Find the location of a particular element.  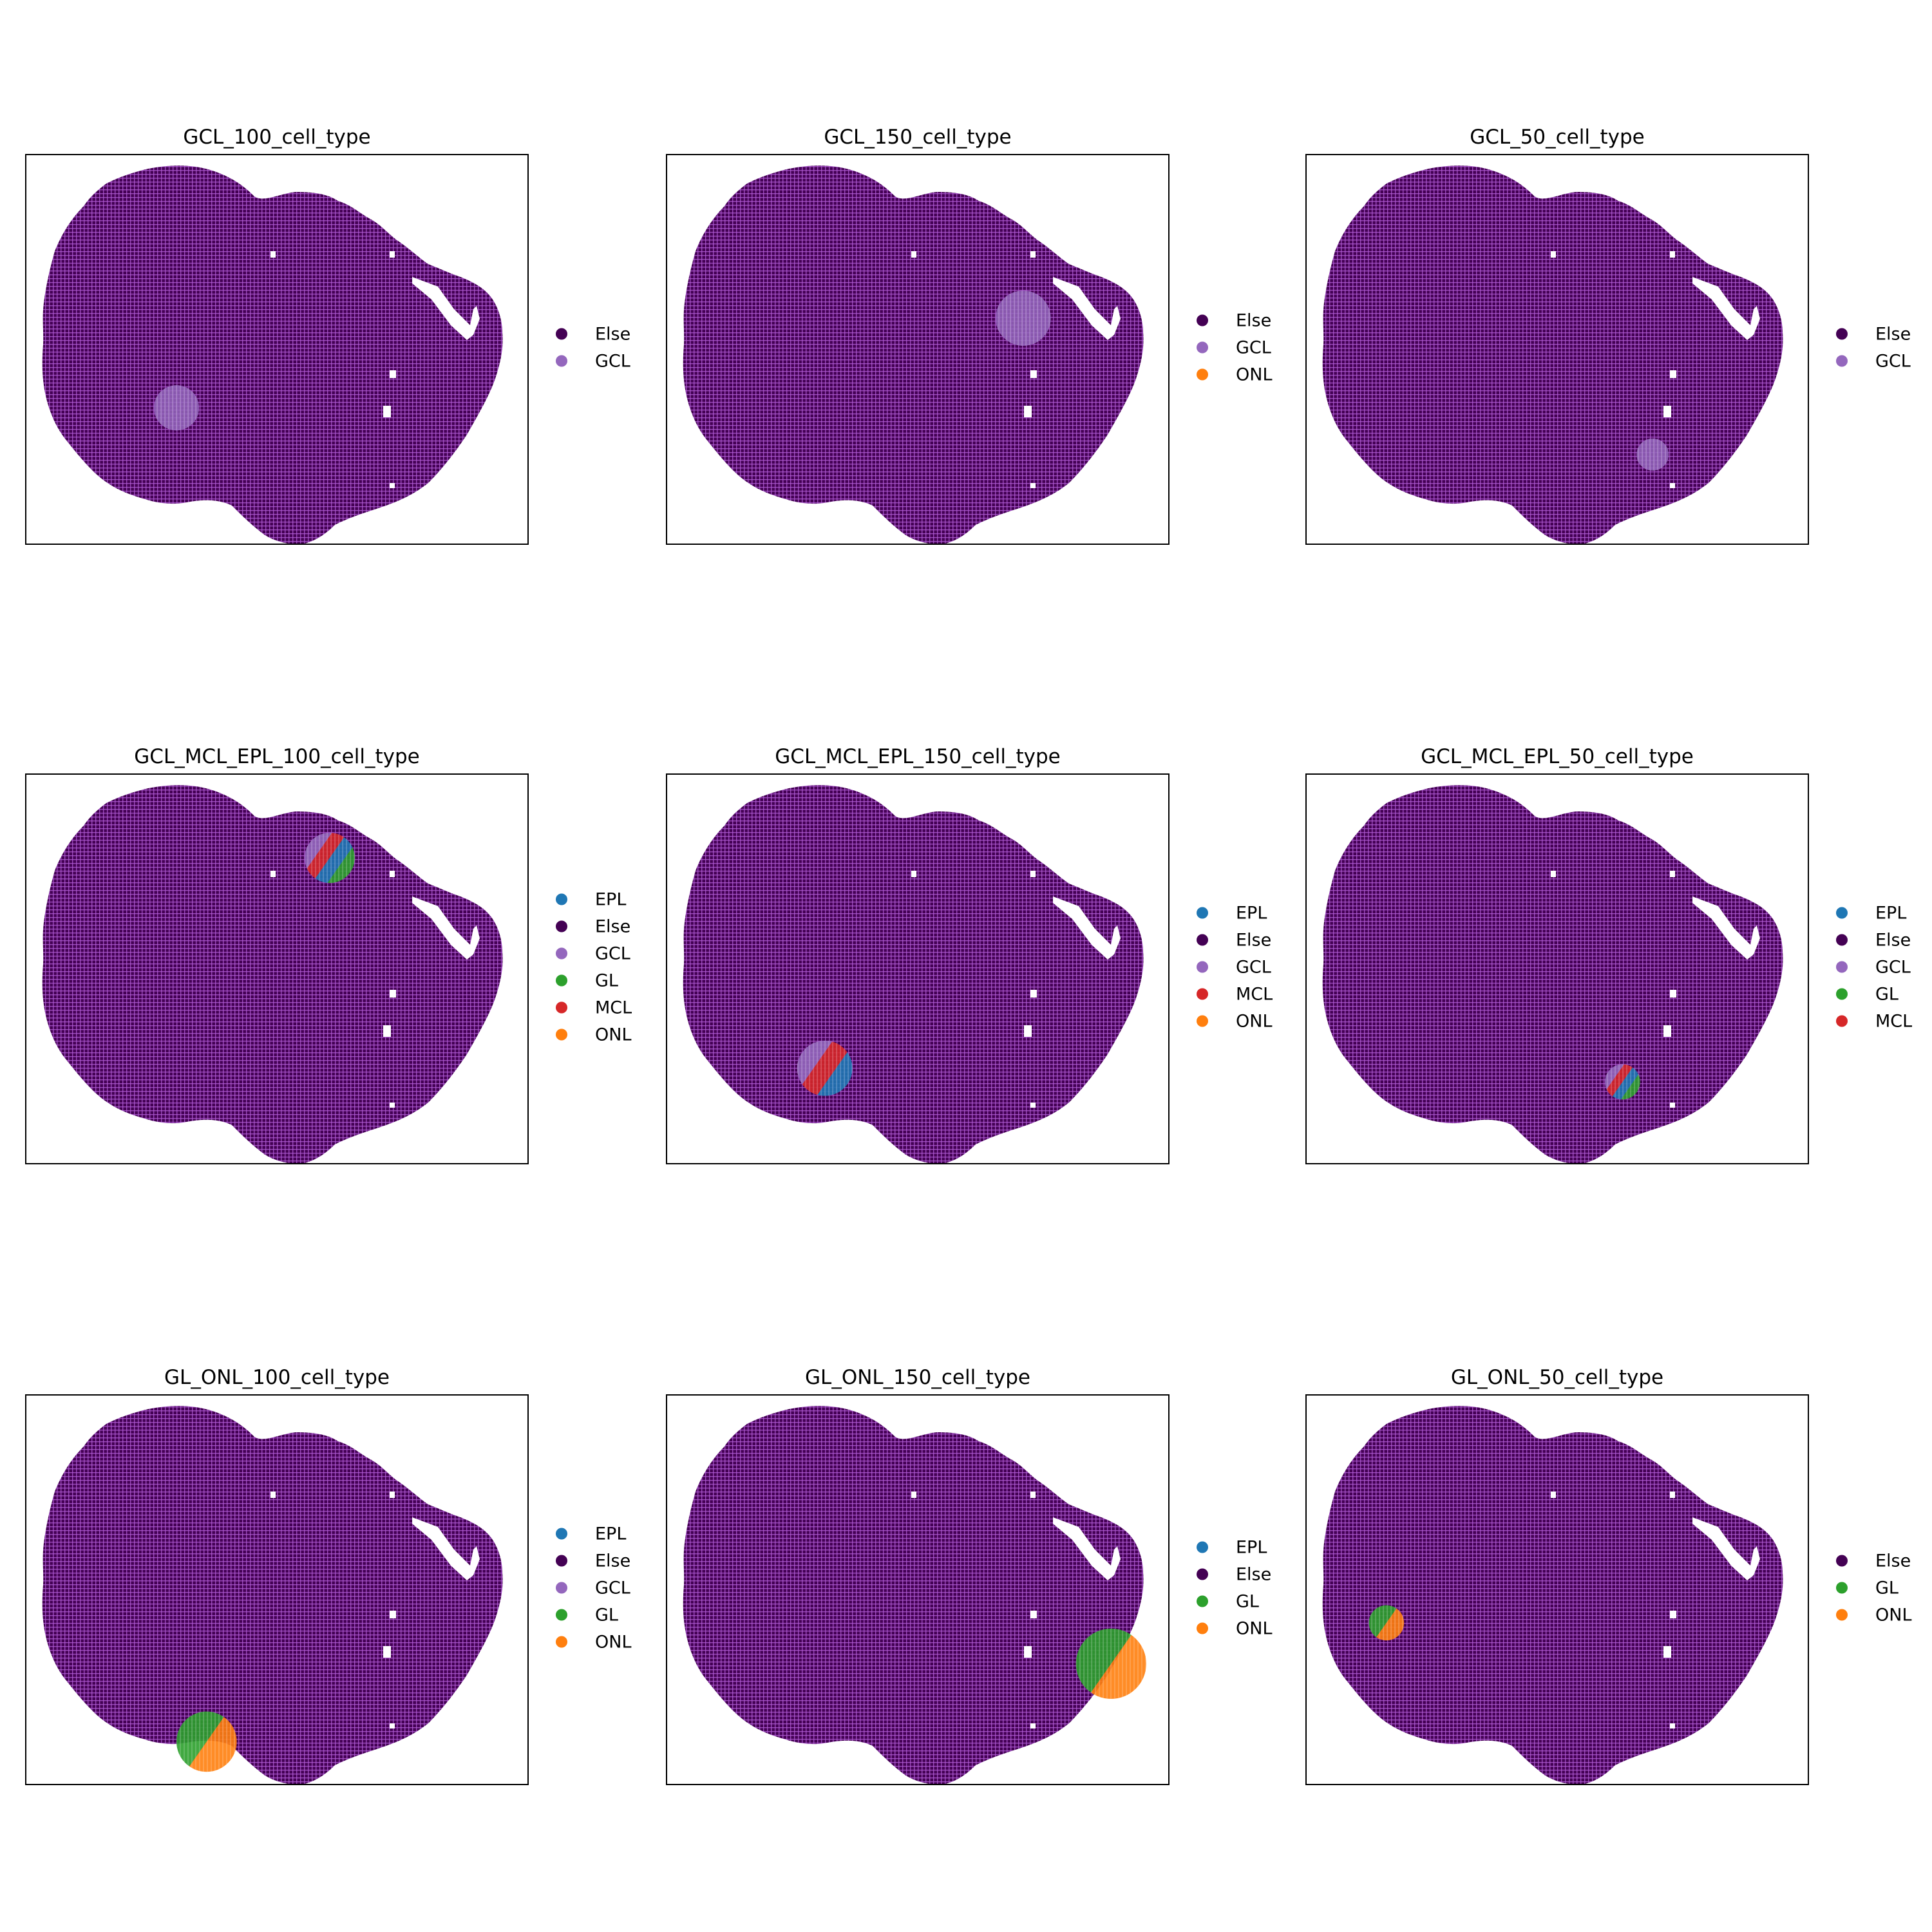

scatter-panel: GL_ONL_150_cell_type EPL Else GL ONL is located at coordinates (970, 1576).